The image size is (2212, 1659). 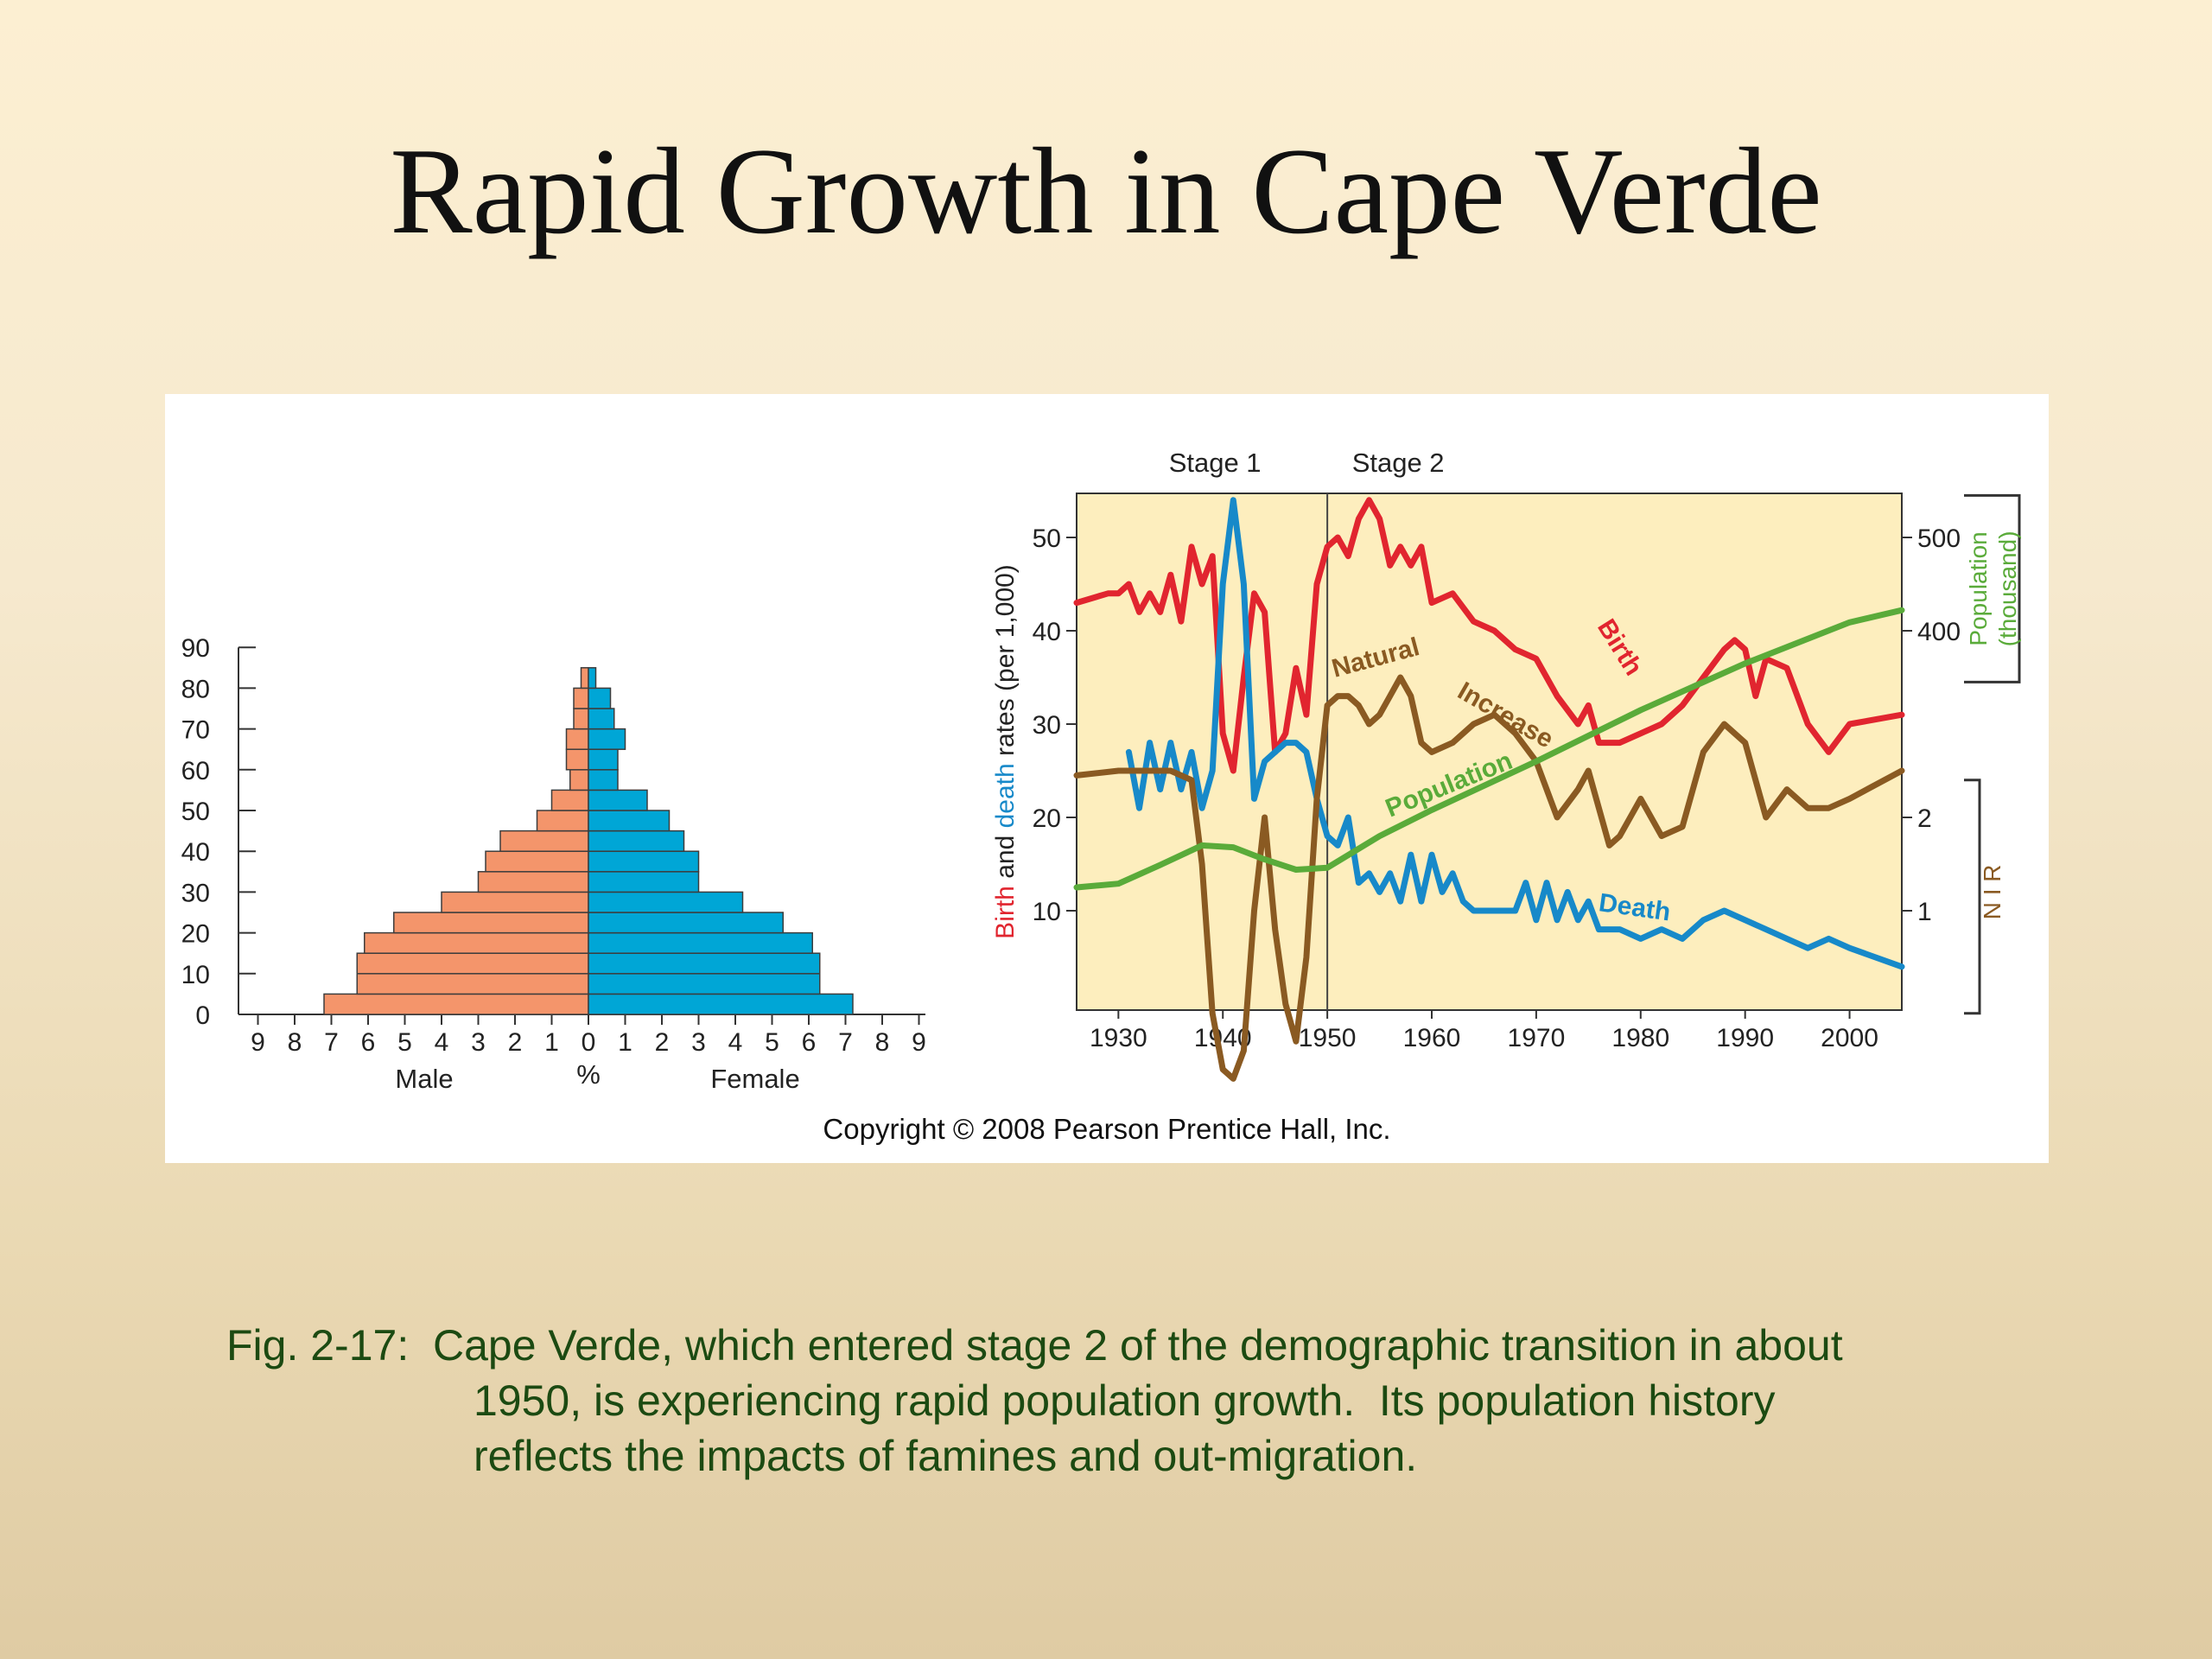 I want to click on age-tick-label: 80, so click(x=195, y=689).